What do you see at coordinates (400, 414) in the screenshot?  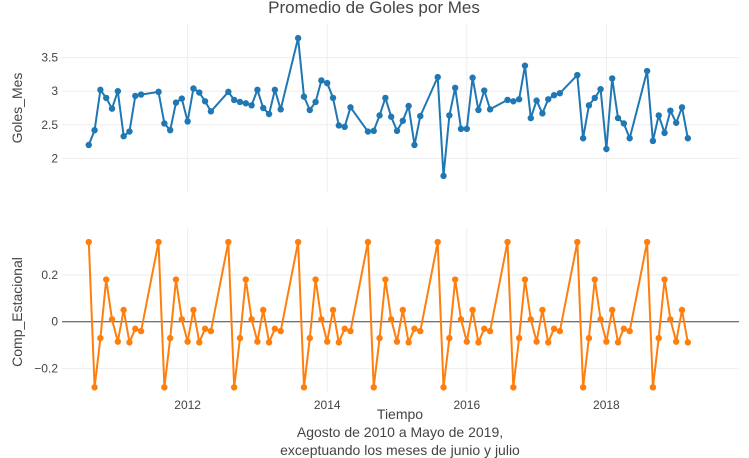 I see `x-axis-label: Tiempo` at bounding box center [400, 414].